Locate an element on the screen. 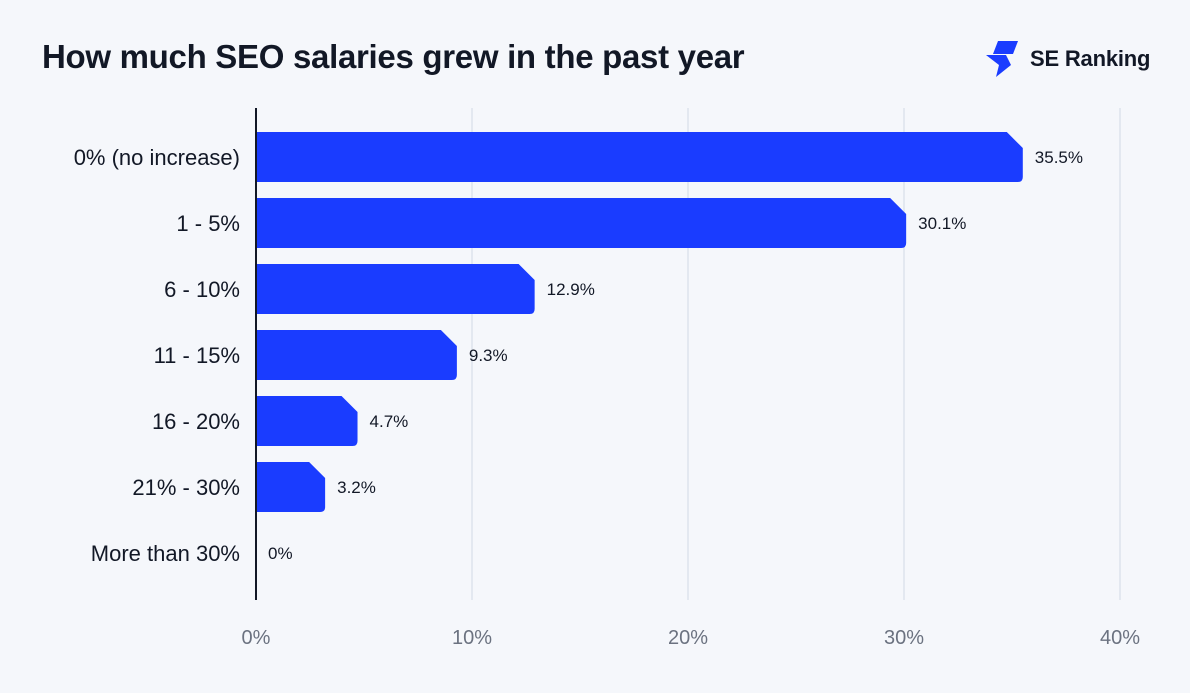  category-label: 6 - 10% is located at coordinates (202, 289).